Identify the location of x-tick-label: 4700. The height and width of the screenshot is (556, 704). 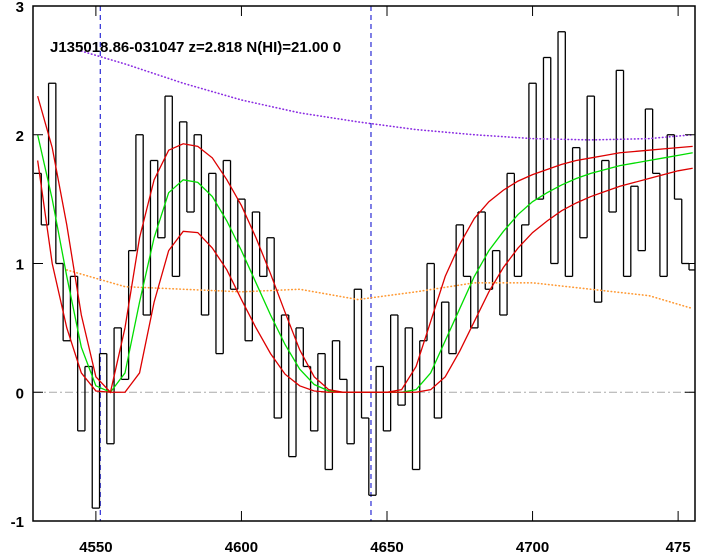
(532, 547).